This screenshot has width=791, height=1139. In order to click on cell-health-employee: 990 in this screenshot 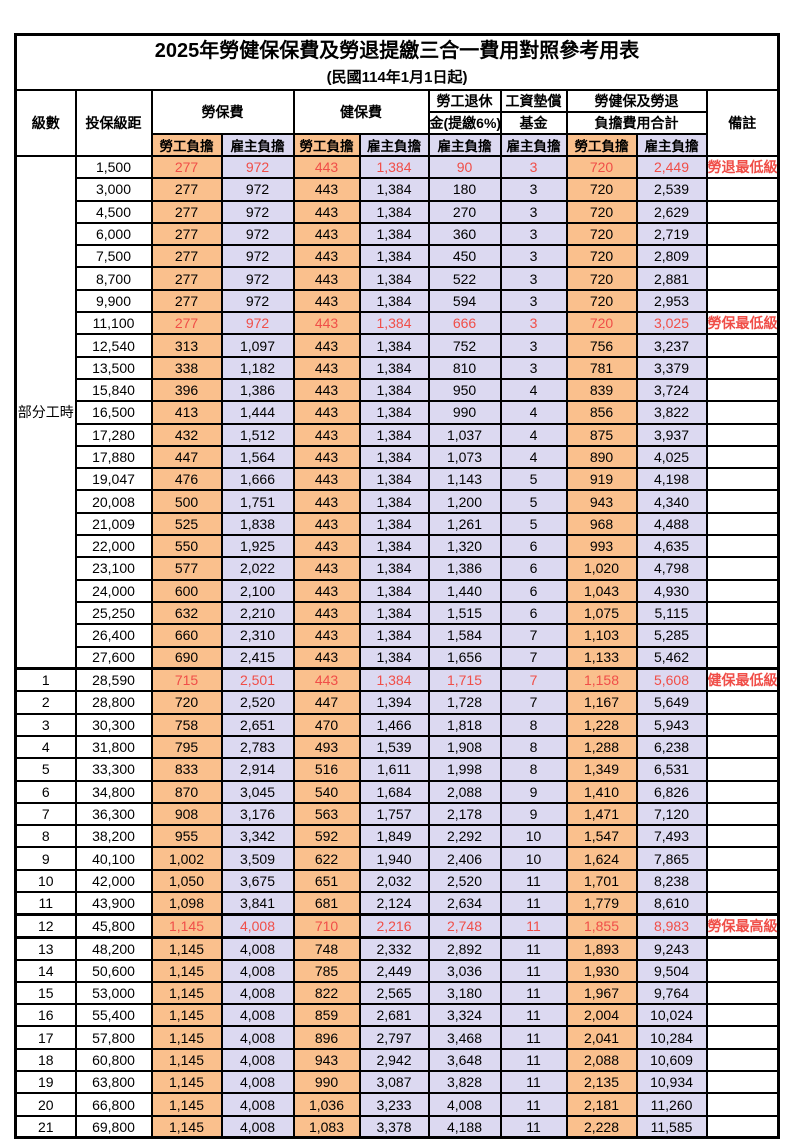, I will do `click(326, 1082)`.